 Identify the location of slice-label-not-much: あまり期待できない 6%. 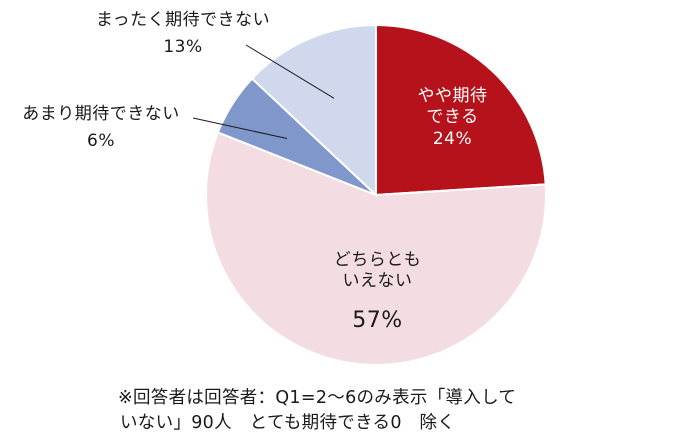
(101, 128).